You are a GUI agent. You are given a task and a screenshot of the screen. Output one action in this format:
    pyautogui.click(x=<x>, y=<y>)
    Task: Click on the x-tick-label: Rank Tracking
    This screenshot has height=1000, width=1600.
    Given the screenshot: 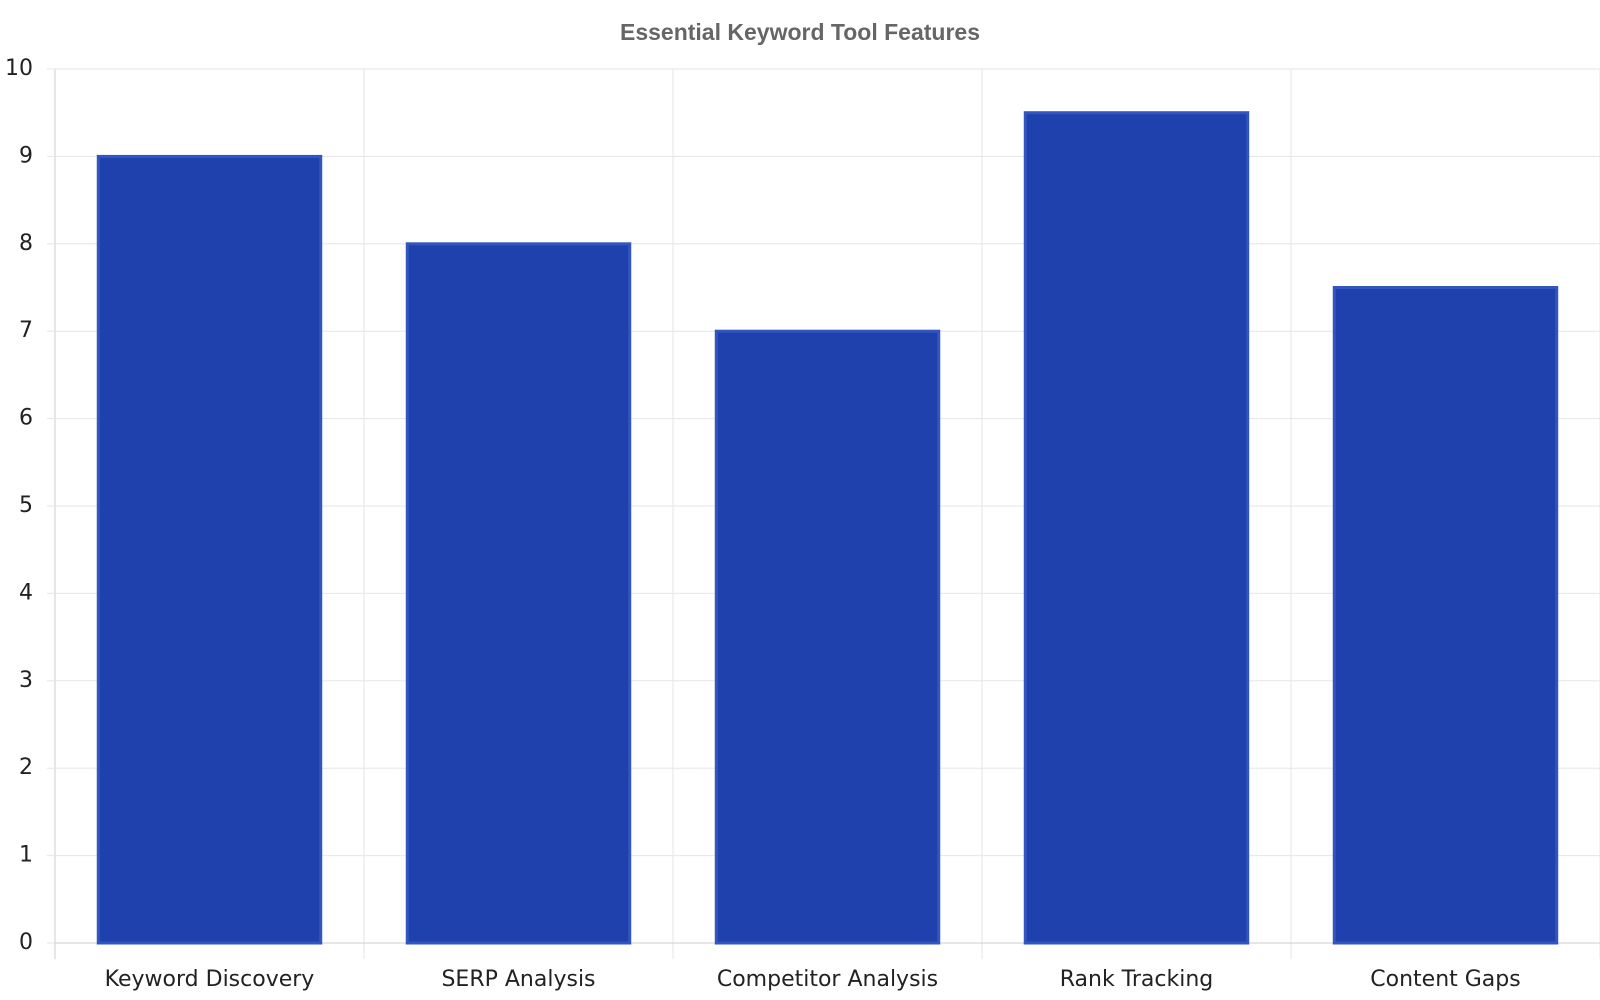 What is the action you would take?
    pyautogui.click(x=1137, y=979)
    